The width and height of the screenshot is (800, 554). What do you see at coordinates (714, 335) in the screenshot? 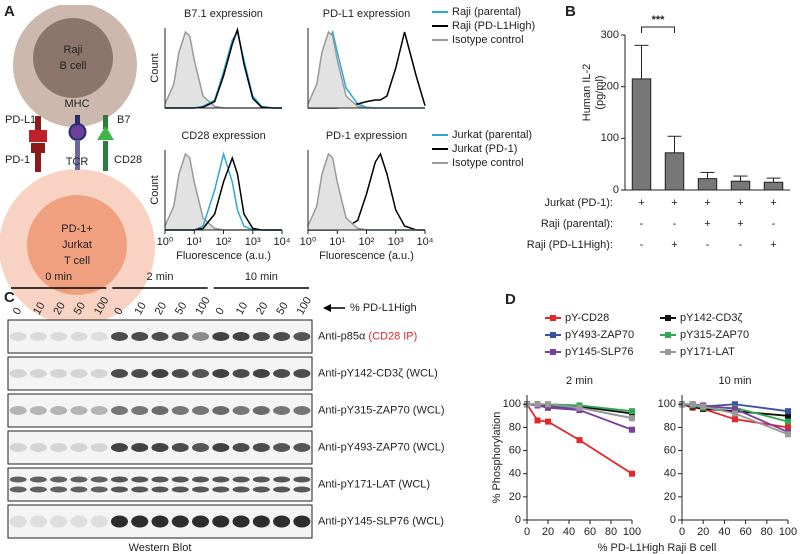
I see `legend-label: pY315-ZAP70` at bounding box center [714, 335].